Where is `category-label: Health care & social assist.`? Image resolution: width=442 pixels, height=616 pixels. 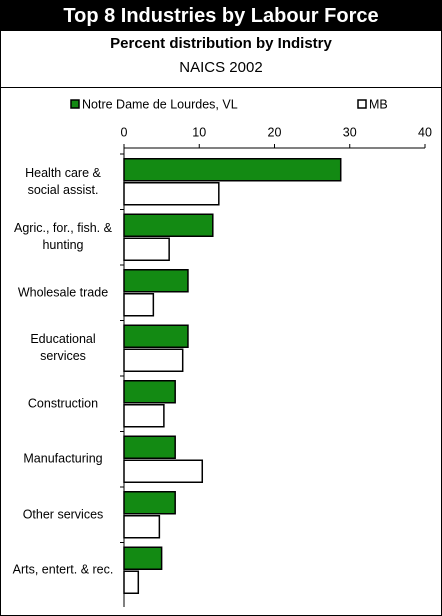 category-label: Health care & social assist. is located at coordinates (63, 181).